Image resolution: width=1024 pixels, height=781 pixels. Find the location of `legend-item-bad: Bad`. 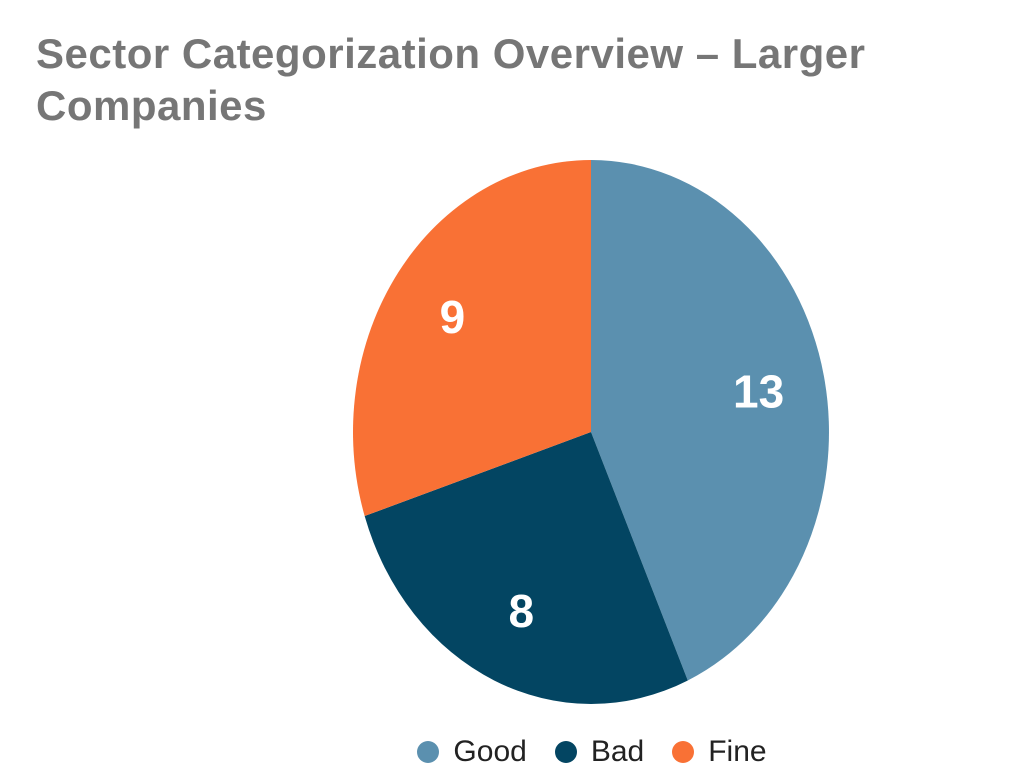

legend-item-bad: Bad is located at coordinates (599, 752).